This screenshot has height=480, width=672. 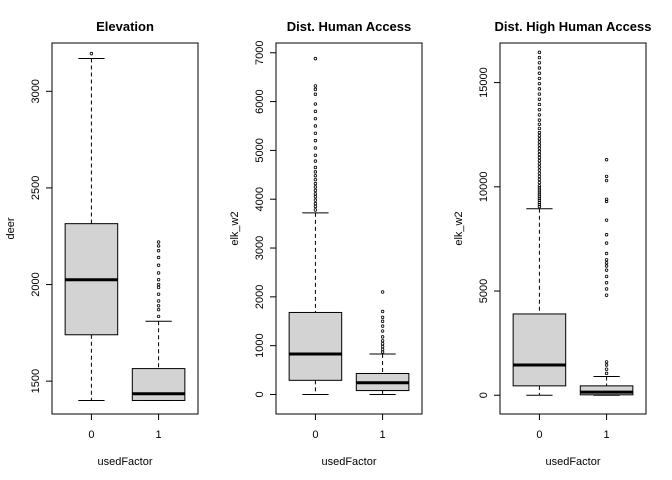 I want to click on y-tick-label: 6000, so click(x=260, y=101).